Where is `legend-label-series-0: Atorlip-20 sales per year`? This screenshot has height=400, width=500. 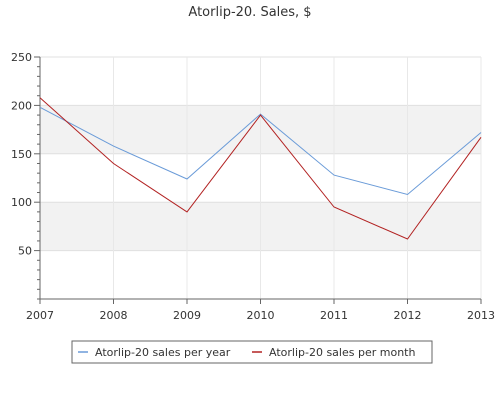
legend-label-series-0: Atorlip-20 sales per year is located at coordinates (163, 352).